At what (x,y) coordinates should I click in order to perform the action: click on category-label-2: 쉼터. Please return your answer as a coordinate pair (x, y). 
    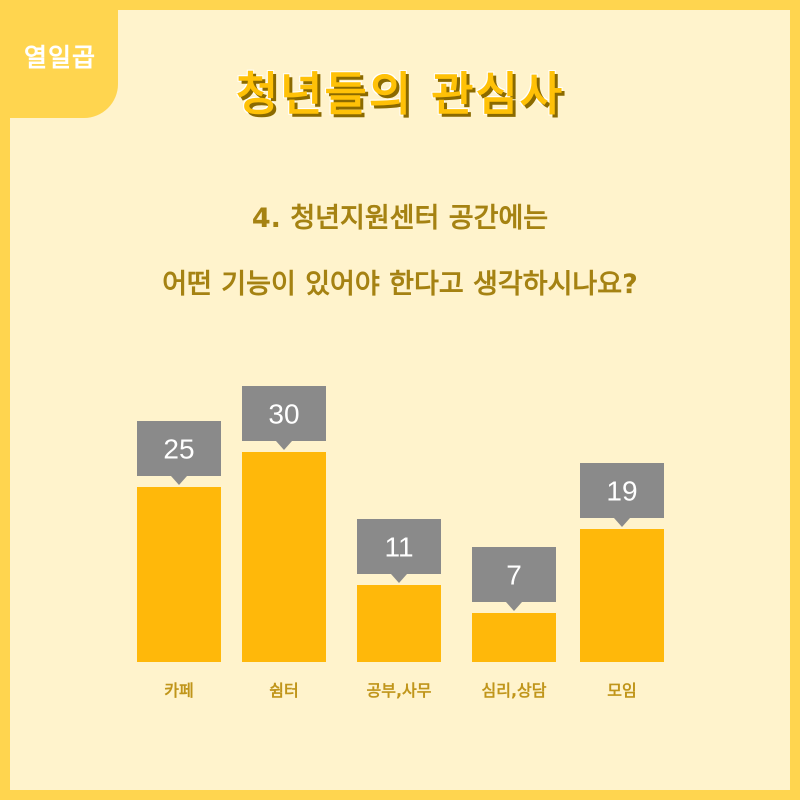
    Looking at the image, I should click on (283, 690).